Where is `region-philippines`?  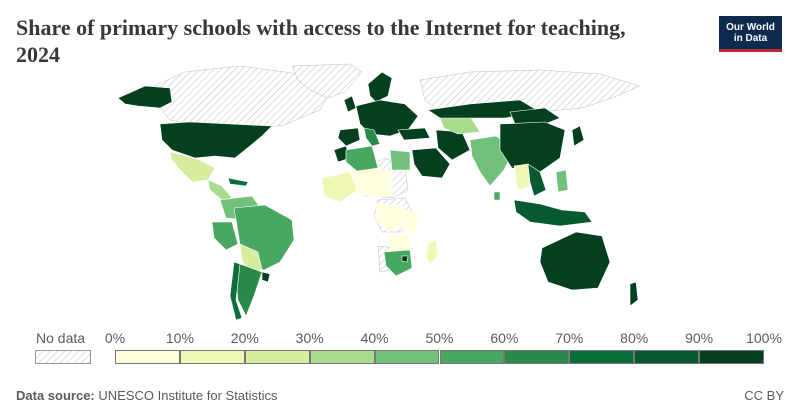
region-philippines is located at coordinates (562, 181).